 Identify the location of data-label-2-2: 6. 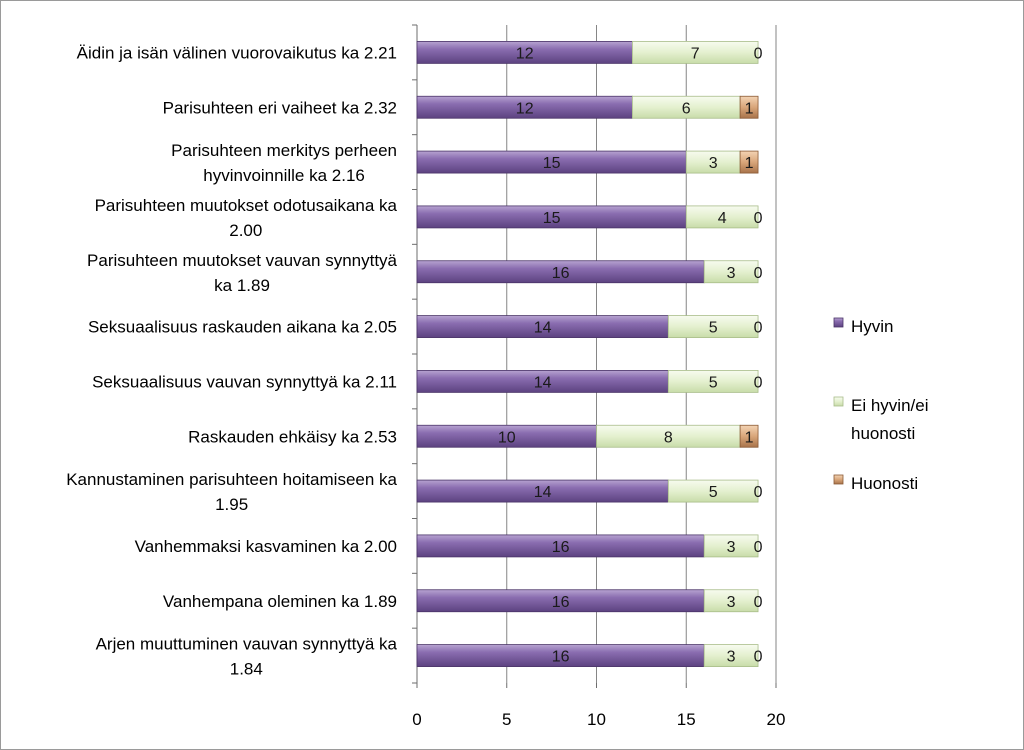
(686, 108).